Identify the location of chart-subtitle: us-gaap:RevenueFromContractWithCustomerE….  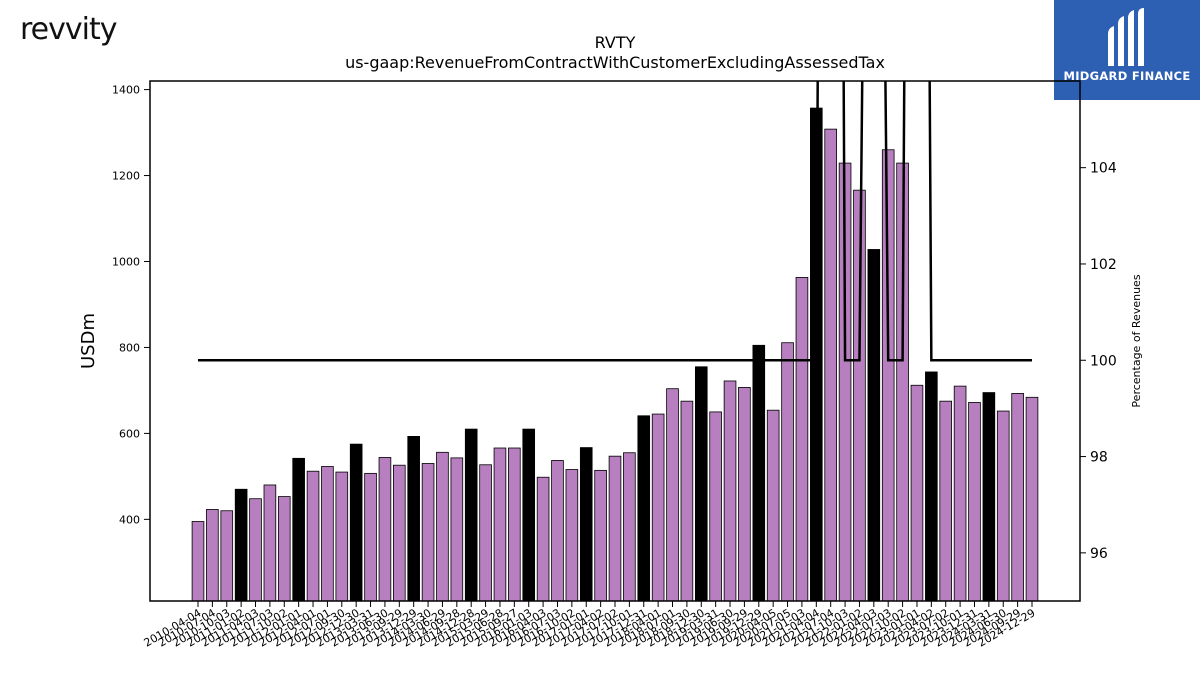
(615, 62).